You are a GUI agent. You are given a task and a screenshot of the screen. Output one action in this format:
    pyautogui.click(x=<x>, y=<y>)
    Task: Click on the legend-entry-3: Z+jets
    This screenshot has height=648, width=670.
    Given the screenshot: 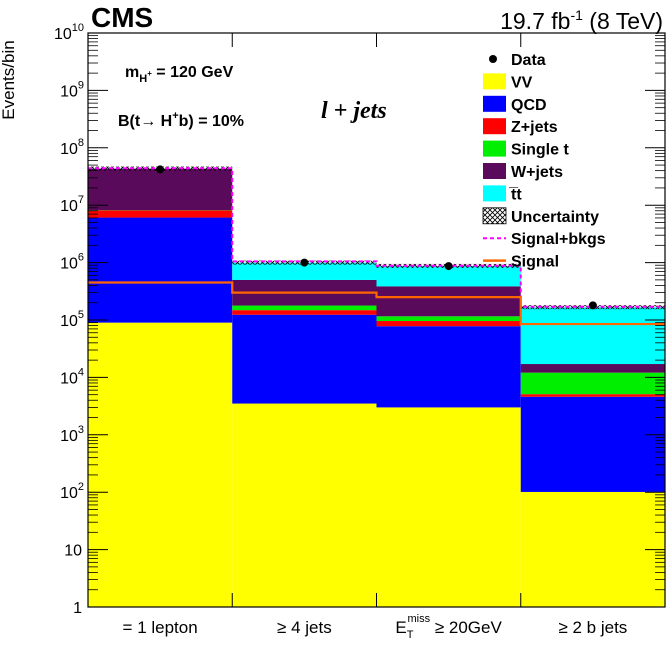 What is the action you would take?
    pyautogui.click(x=520, y=127)
    